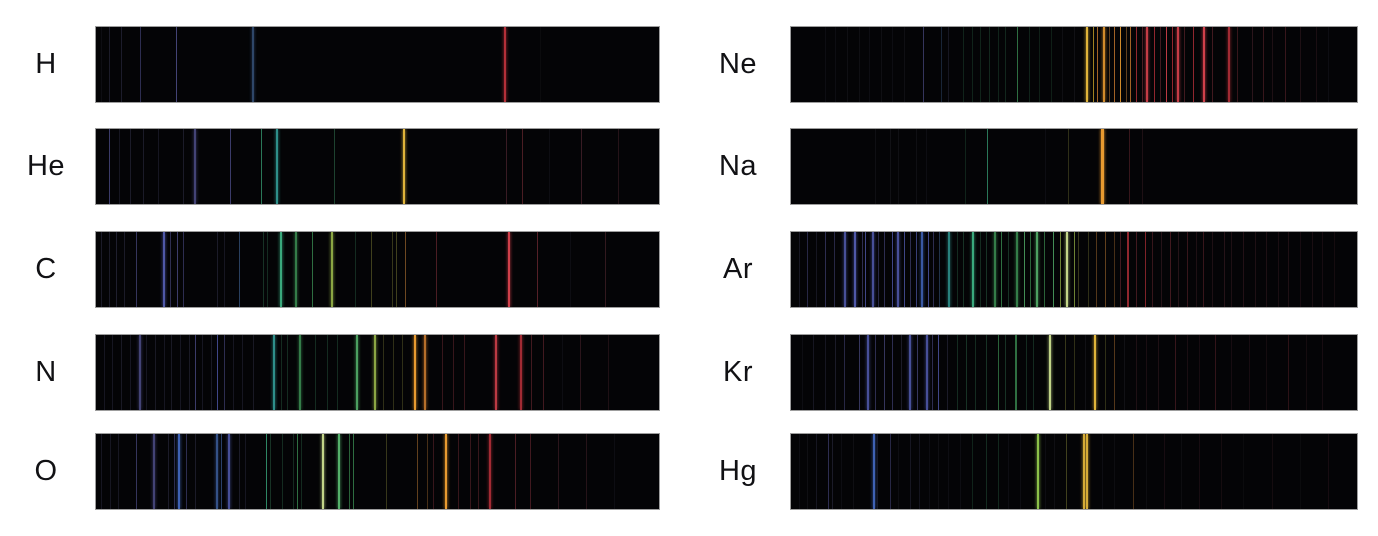 Image resolution: width=1378 pixels, height=536 pixels. What do you see at coordinates (46, 269) in the screenshot?
I see `element-label-c: C` at bounding box center [46, 269].